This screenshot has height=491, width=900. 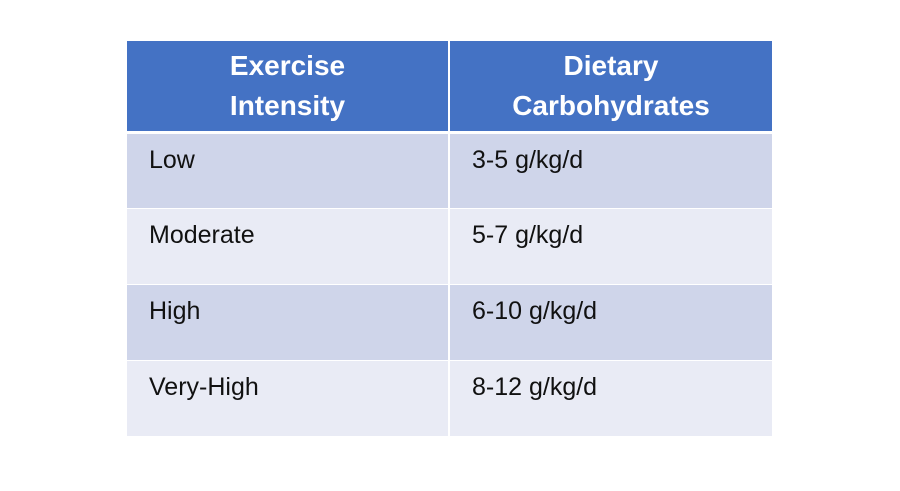 I want to click on header-line: Exercise, so click(x=287, y=65).